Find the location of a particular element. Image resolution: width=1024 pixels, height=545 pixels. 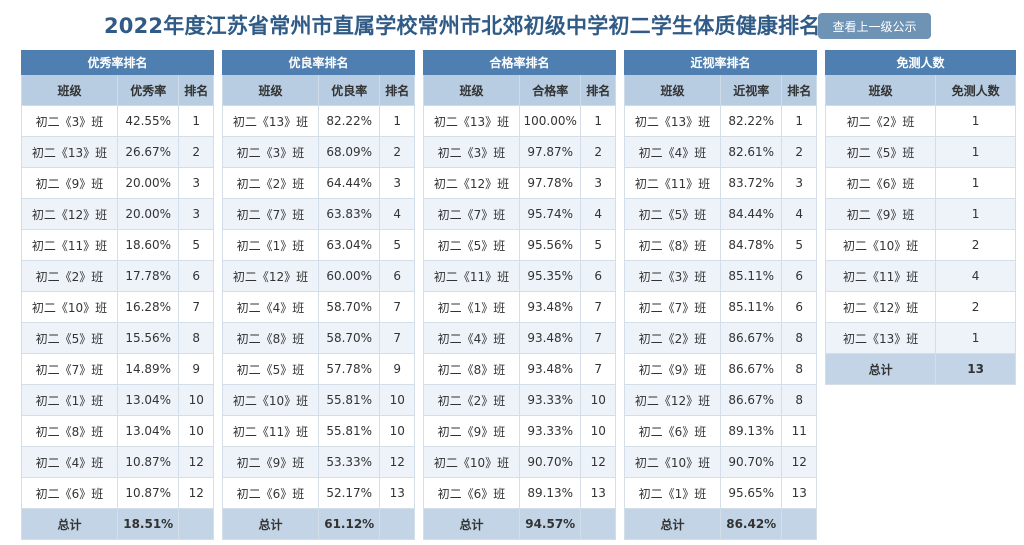

table-row: 初二《9》班 1 is located at coordinates (920, 214).